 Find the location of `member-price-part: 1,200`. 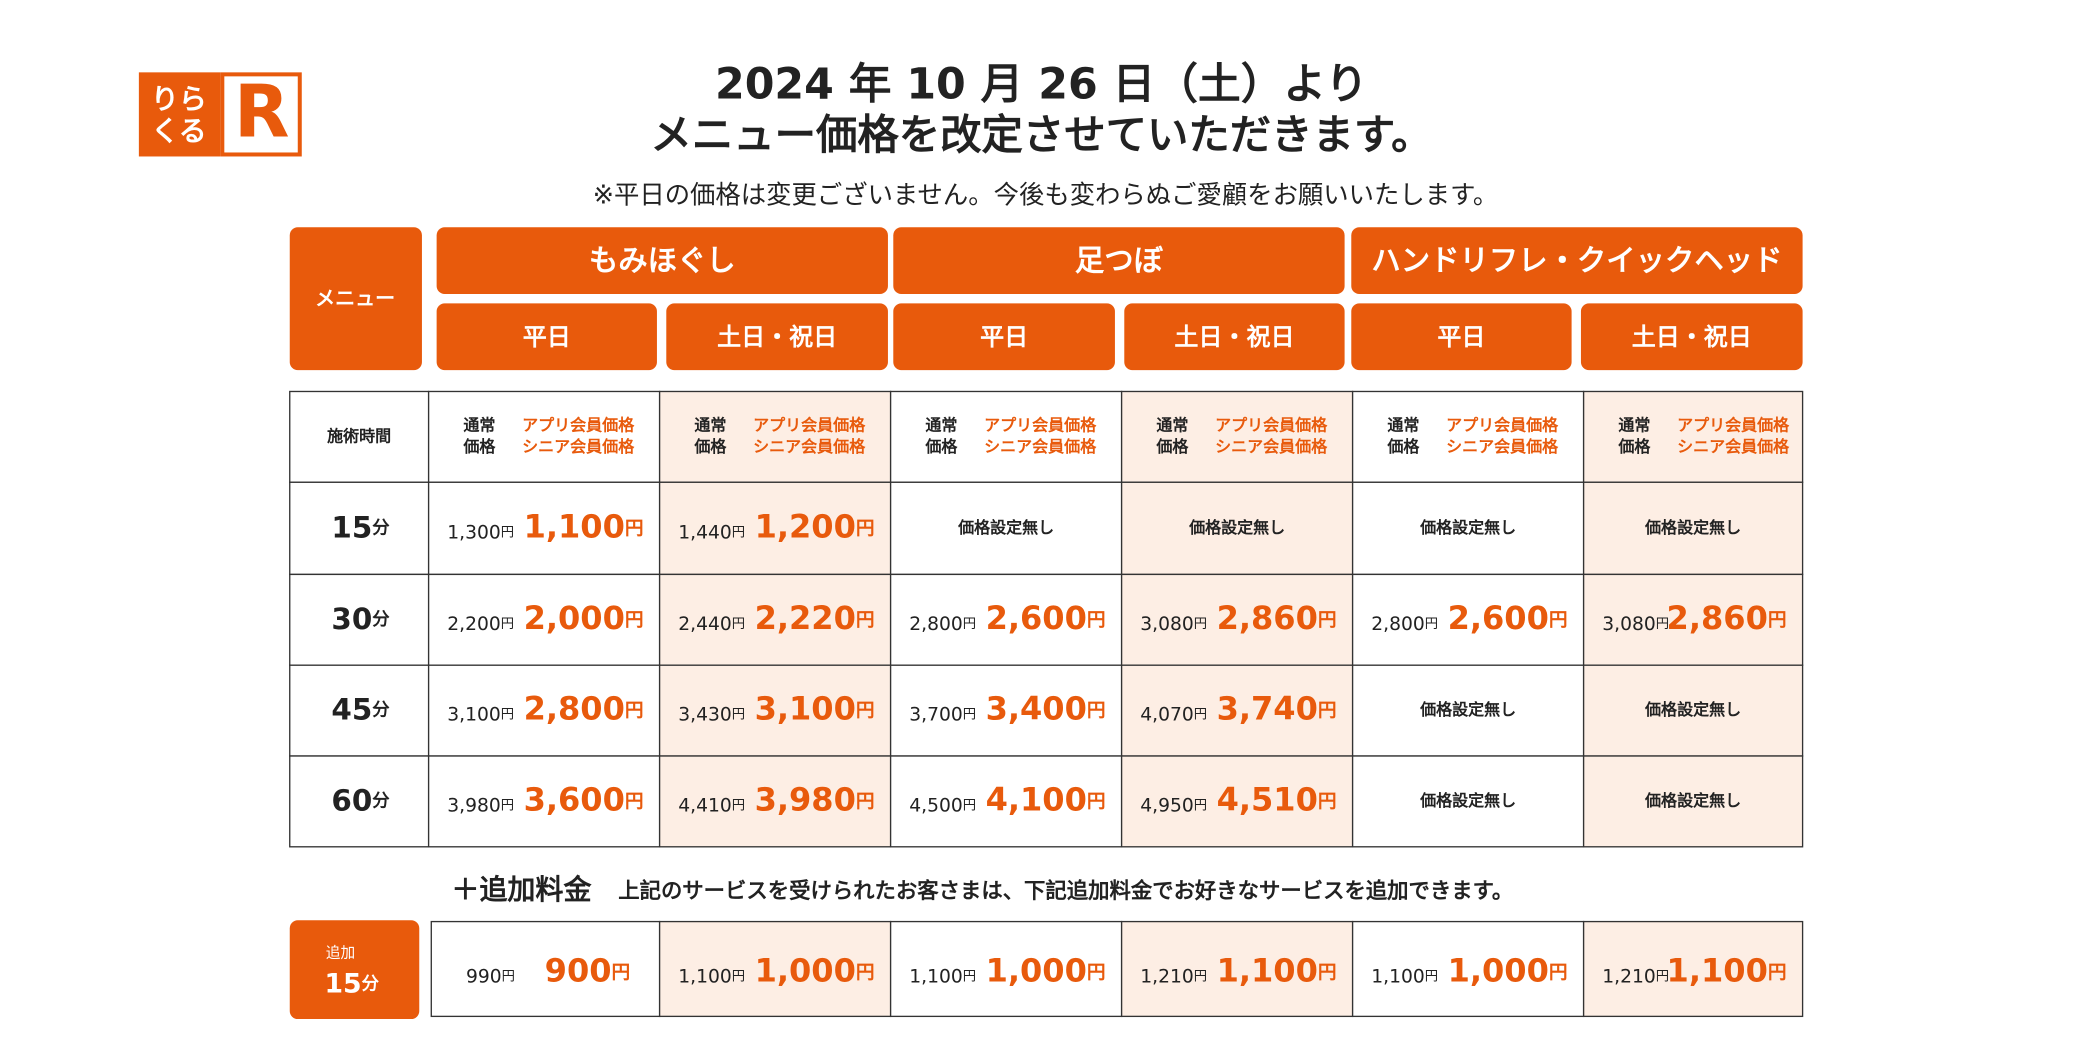

member-price-part: 1,200 is located at coordinates (805, 526).